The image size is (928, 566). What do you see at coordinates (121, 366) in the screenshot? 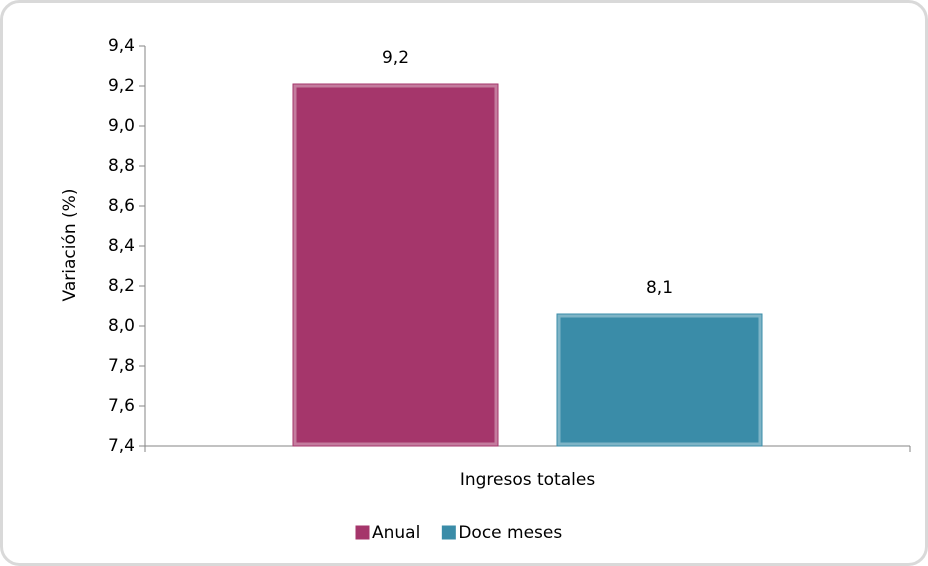
I see `y-tick-label: 7,8` at bounding box center [121, 366].